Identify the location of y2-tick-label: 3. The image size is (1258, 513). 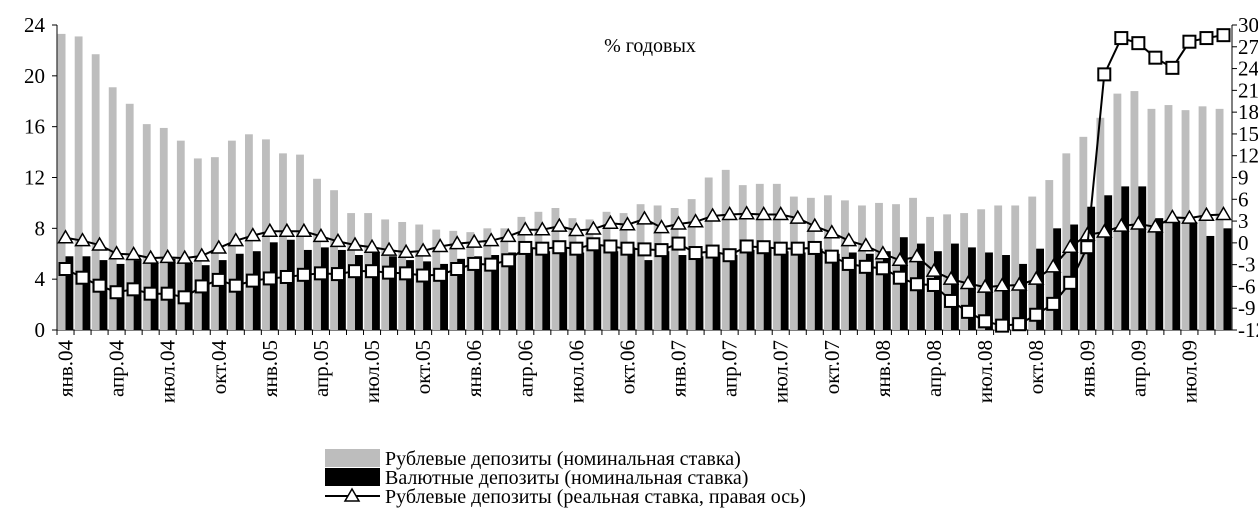
(1243, 221).